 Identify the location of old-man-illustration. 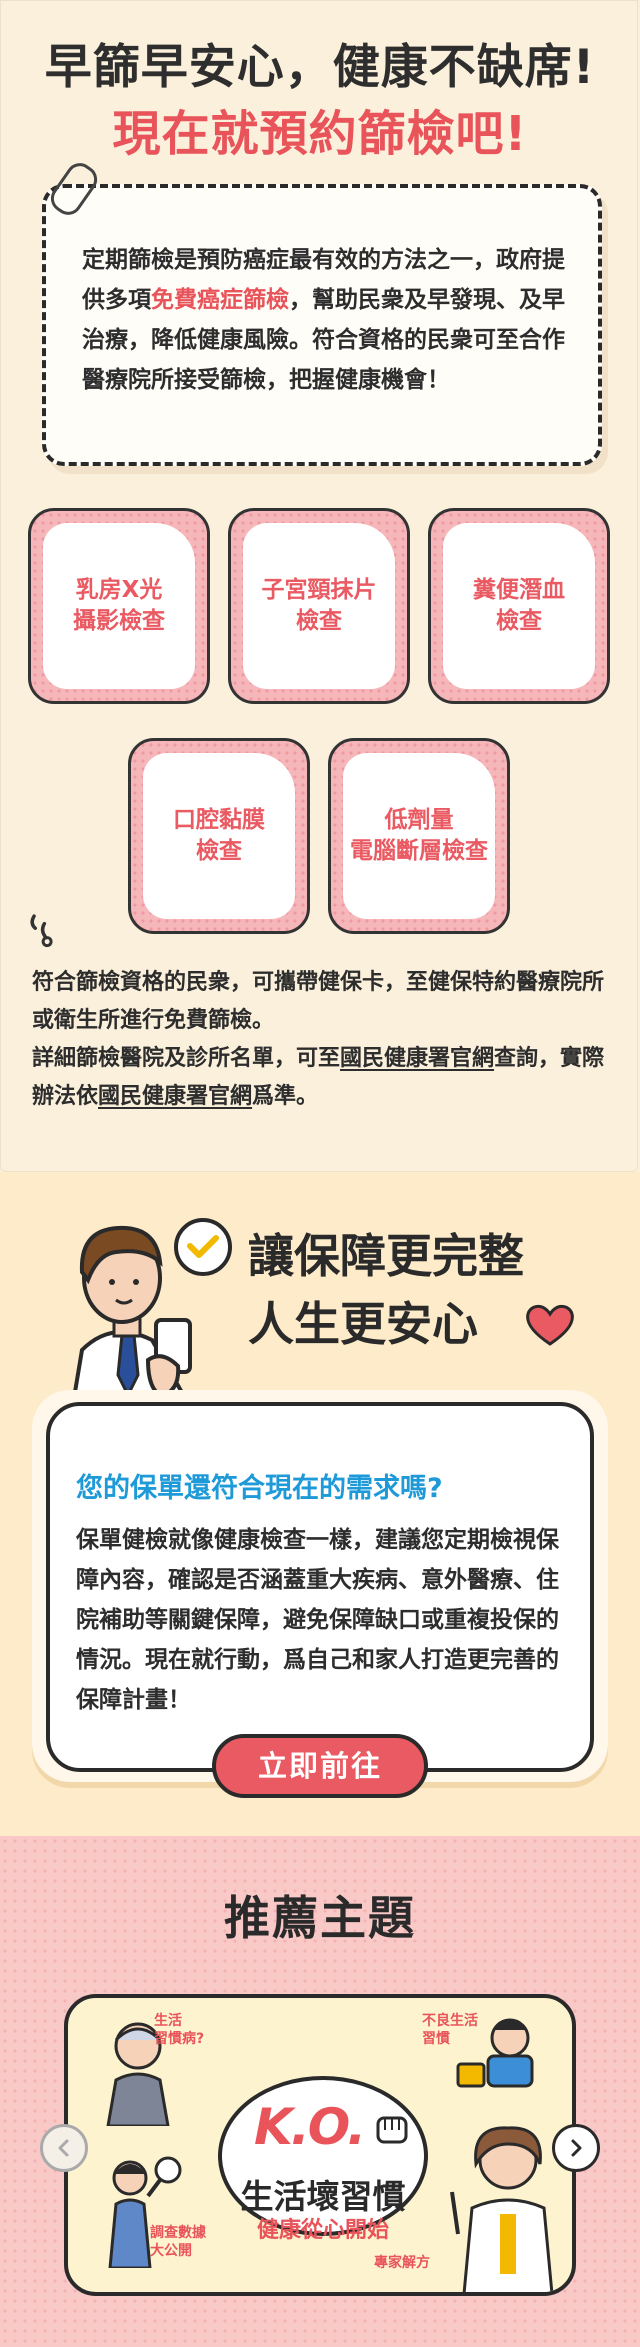
(138, 2074).